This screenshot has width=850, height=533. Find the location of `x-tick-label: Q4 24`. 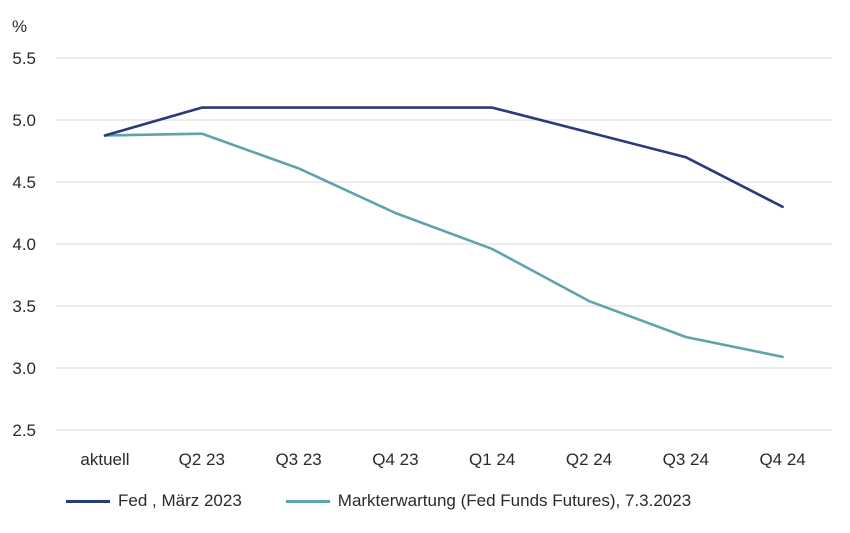

x-tick-label: Q4 24 is located at coordinates (782, 459).